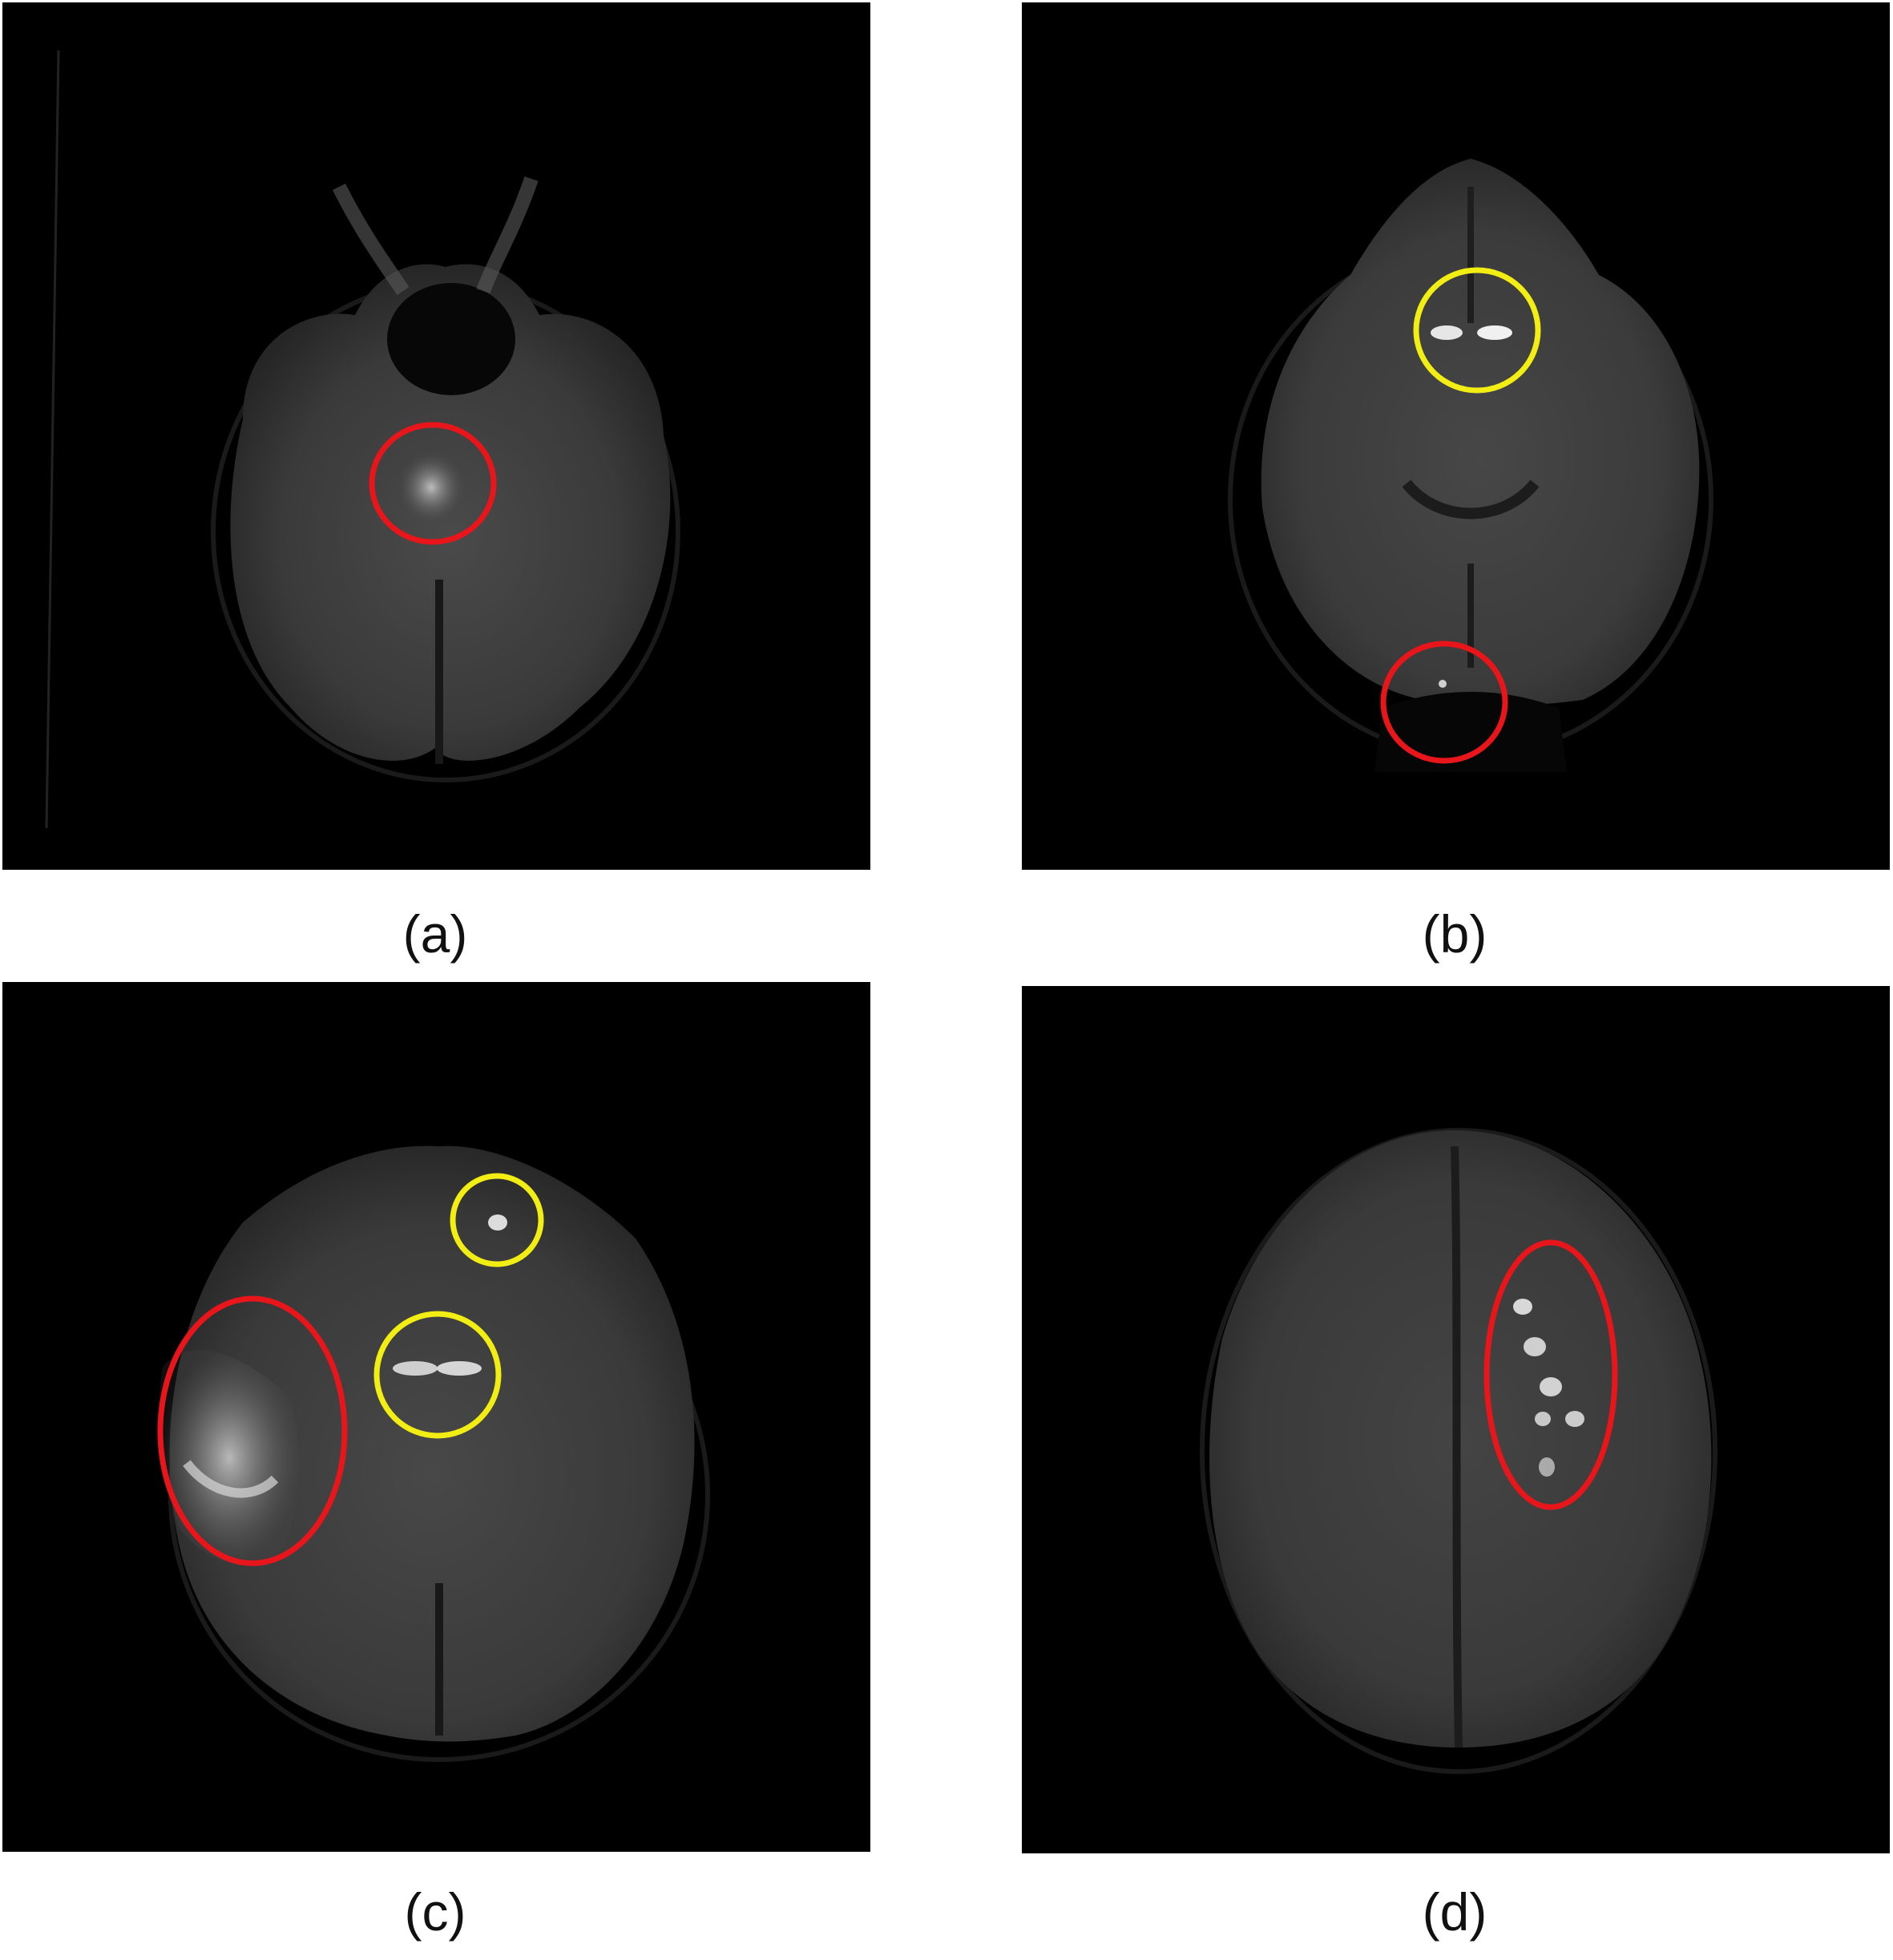 The height and width of the screenshot is (1960, 1893). Describe the element at coordinates (1443, 684) in the screenshot. I see `small-bright-spot` at that location.